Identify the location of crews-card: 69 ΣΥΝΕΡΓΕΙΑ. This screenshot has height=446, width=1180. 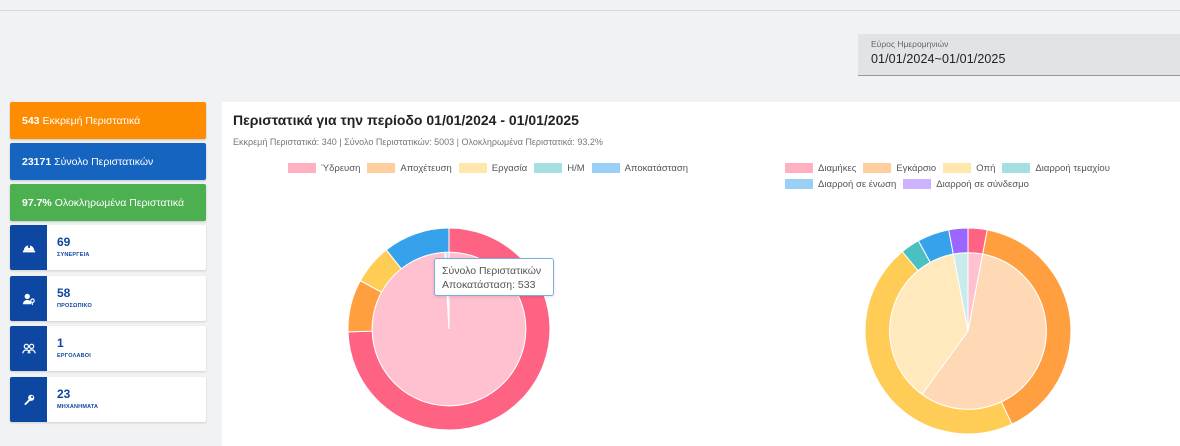
(108, 247).